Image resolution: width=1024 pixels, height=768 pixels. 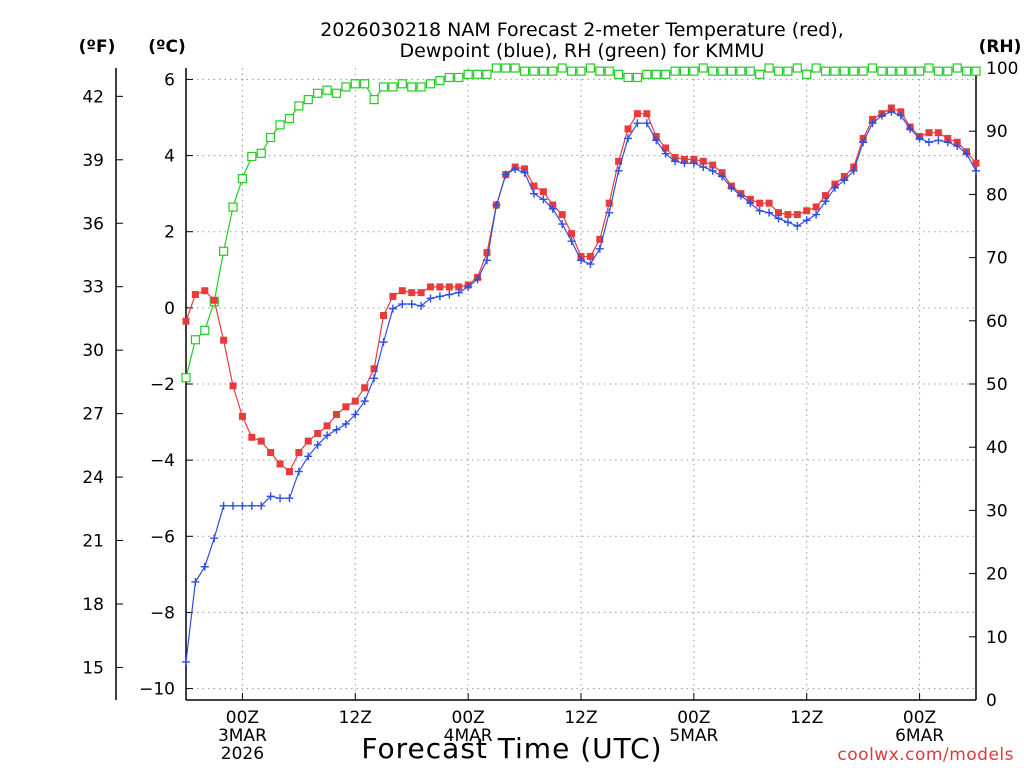 I want to click on credit-link: coolwx.com/models, so click(x=925, y=755).